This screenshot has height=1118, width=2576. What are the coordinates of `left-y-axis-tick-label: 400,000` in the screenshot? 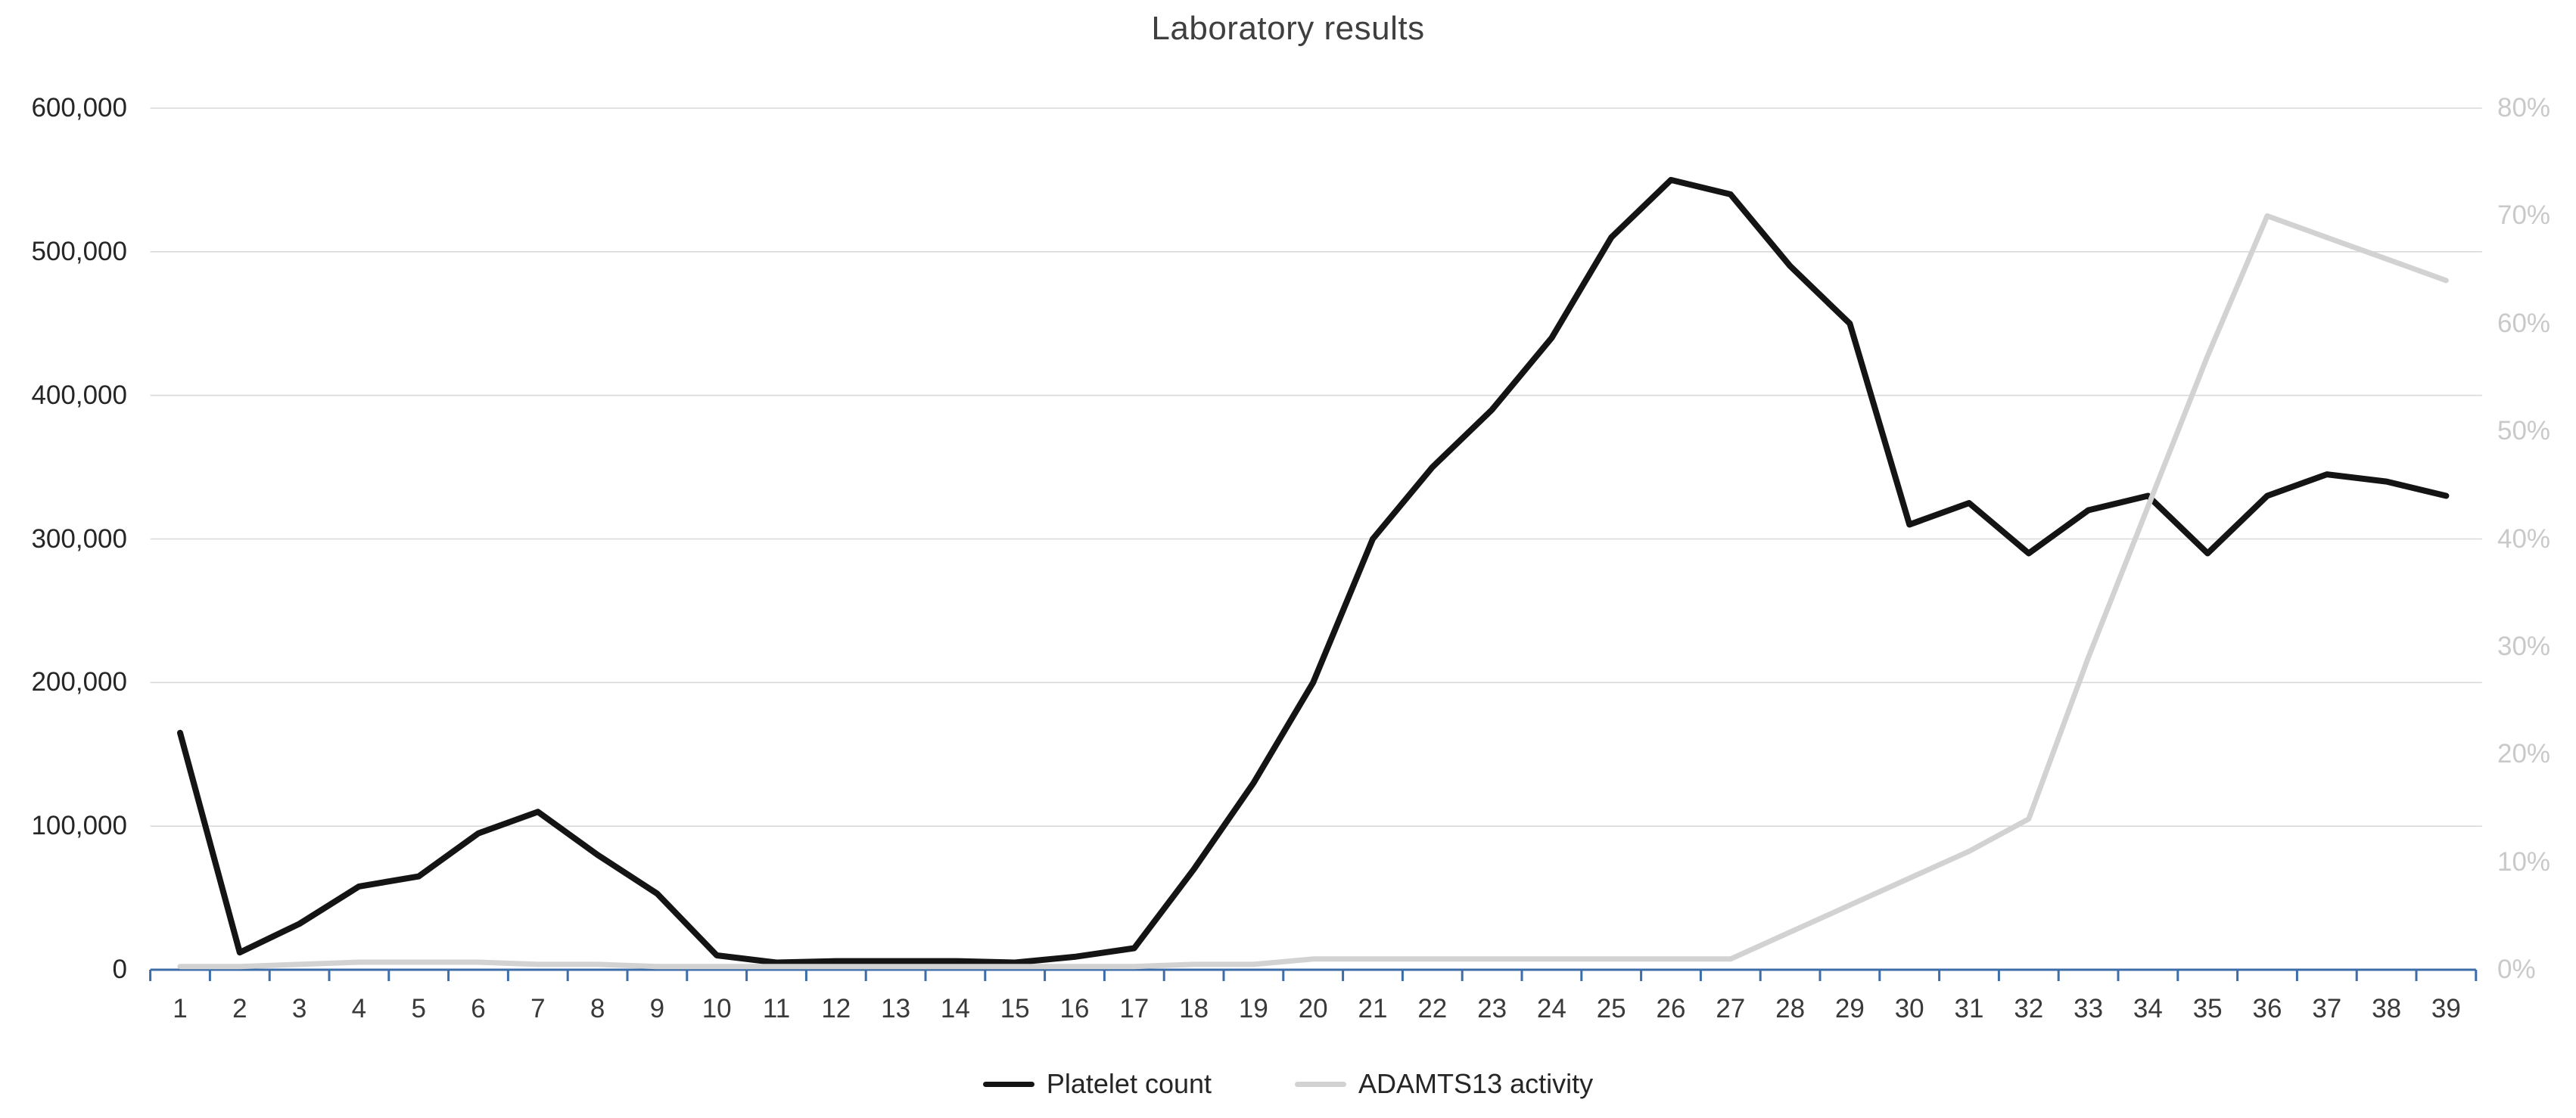 It's located at (79, 395).